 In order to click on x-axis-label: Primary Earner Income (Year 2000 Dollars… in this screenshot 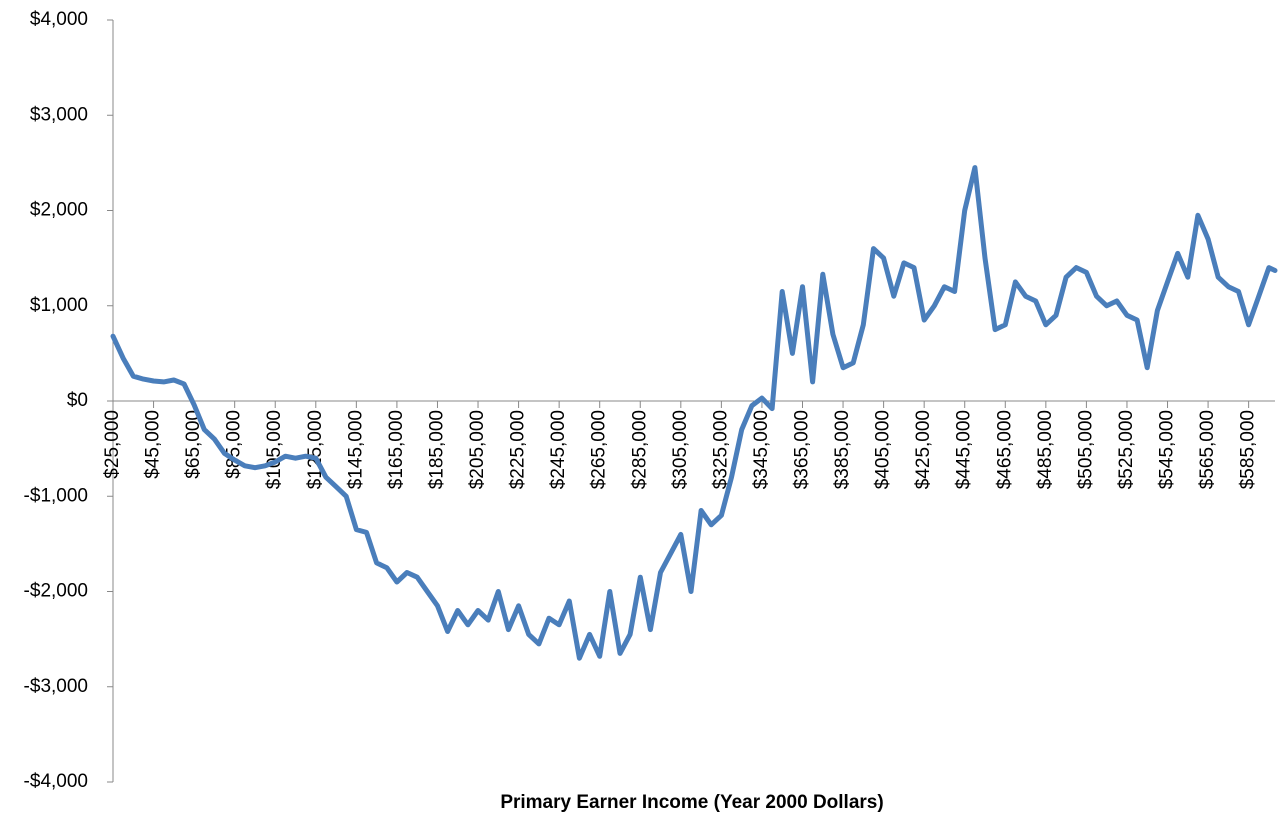, I will do `click(691, 802)`.